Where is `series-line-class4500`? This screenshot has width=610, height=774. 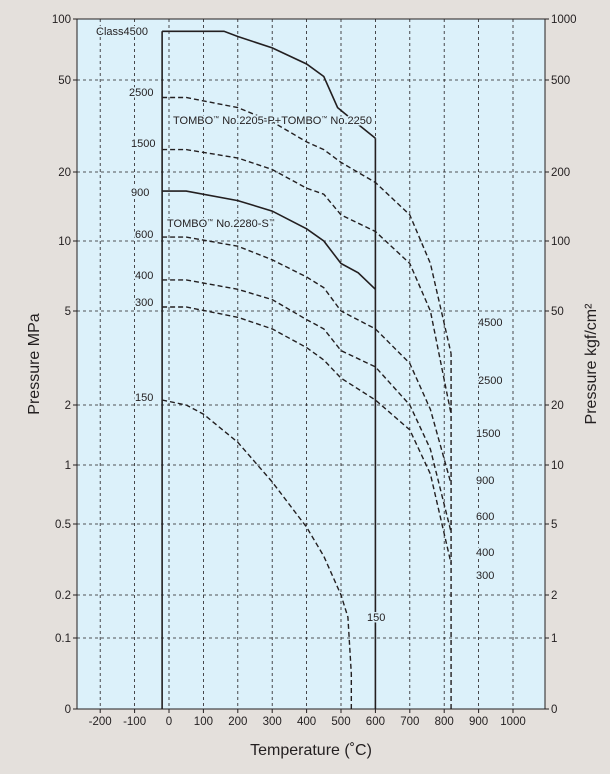
series-line-class4500 is located at coordinates (269, 84).